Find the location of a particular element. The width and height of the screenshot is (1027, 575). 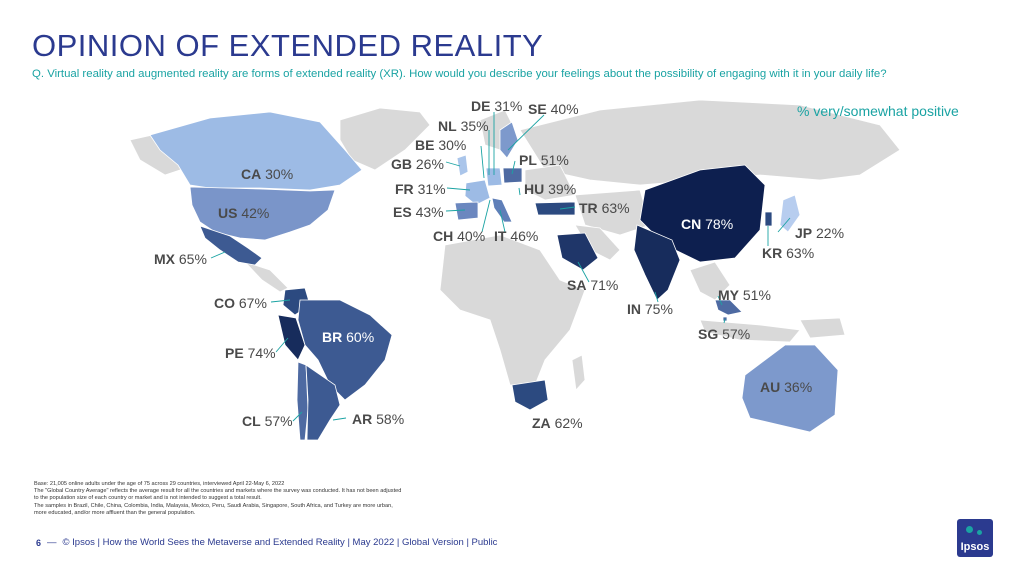

se-shape is located at coordinates (509, 140).